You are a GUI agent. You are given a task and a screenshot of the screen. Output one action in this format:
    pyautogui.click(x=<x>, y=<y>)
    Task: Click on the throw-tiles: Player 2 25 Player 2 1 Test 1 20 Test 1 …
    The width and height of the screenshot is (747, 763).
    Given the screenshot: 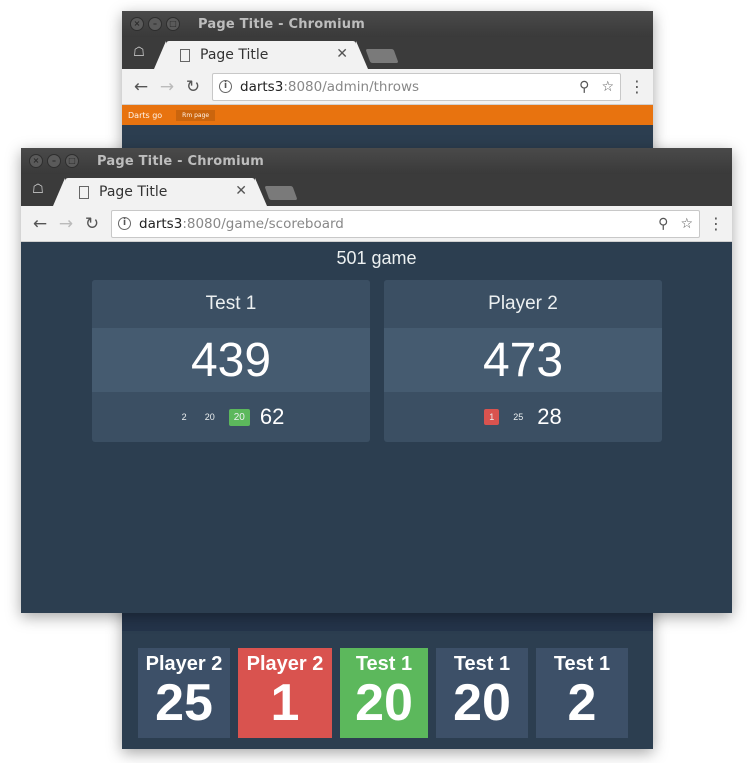 What is the action you would take?
    pyautogui.click(x=383, y=693)
    